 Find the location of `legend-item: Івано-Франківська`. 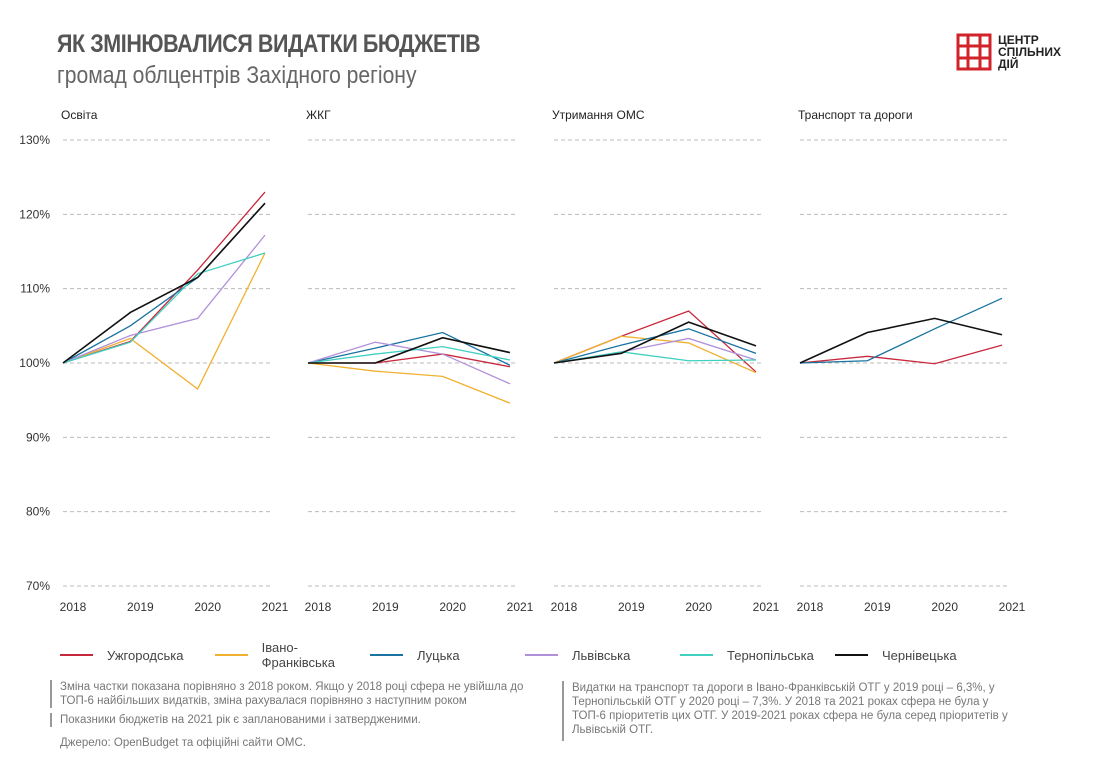

legend-item: Івано-Франківська is located at coordinates (292, 655).